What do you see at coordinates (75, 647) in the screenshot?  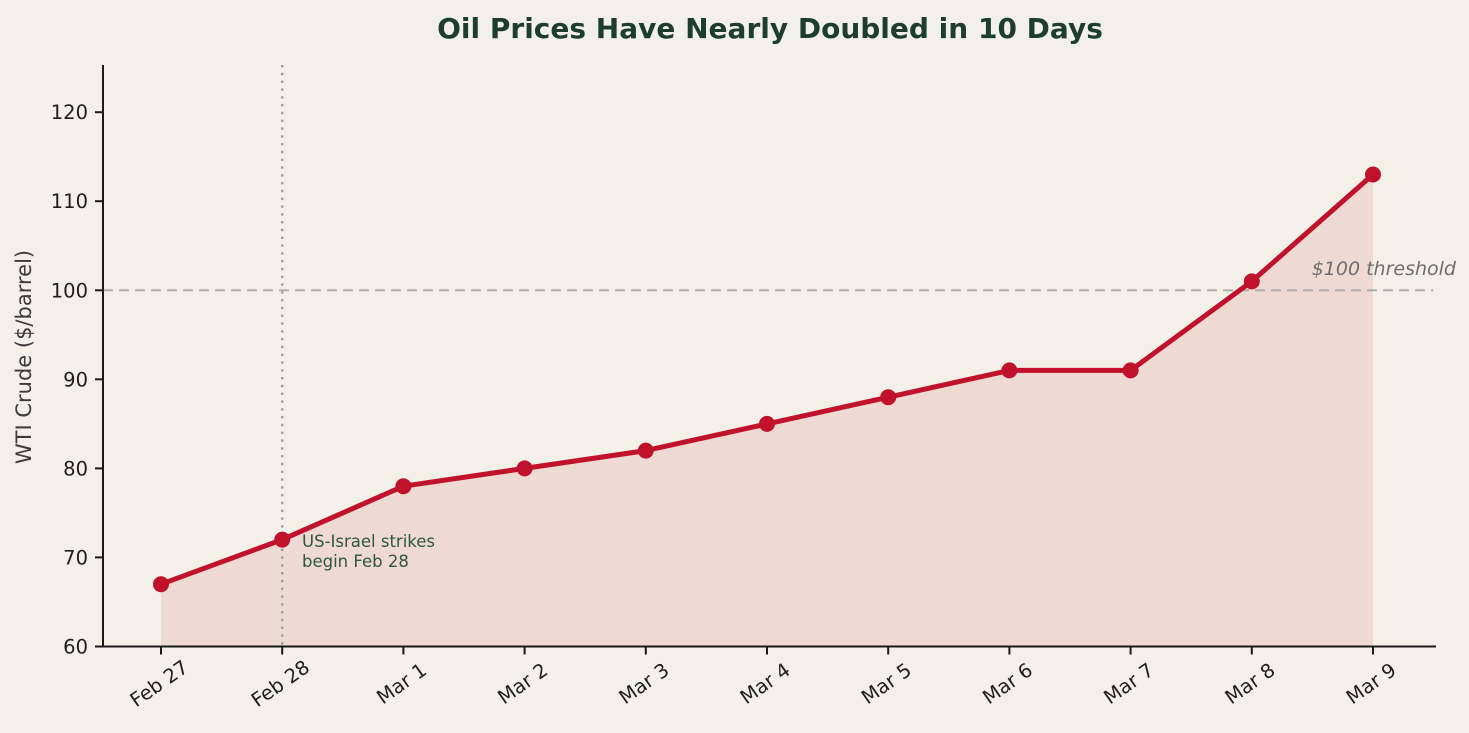 I see `y-tick-label: 60` at bounding box center [75, 647].